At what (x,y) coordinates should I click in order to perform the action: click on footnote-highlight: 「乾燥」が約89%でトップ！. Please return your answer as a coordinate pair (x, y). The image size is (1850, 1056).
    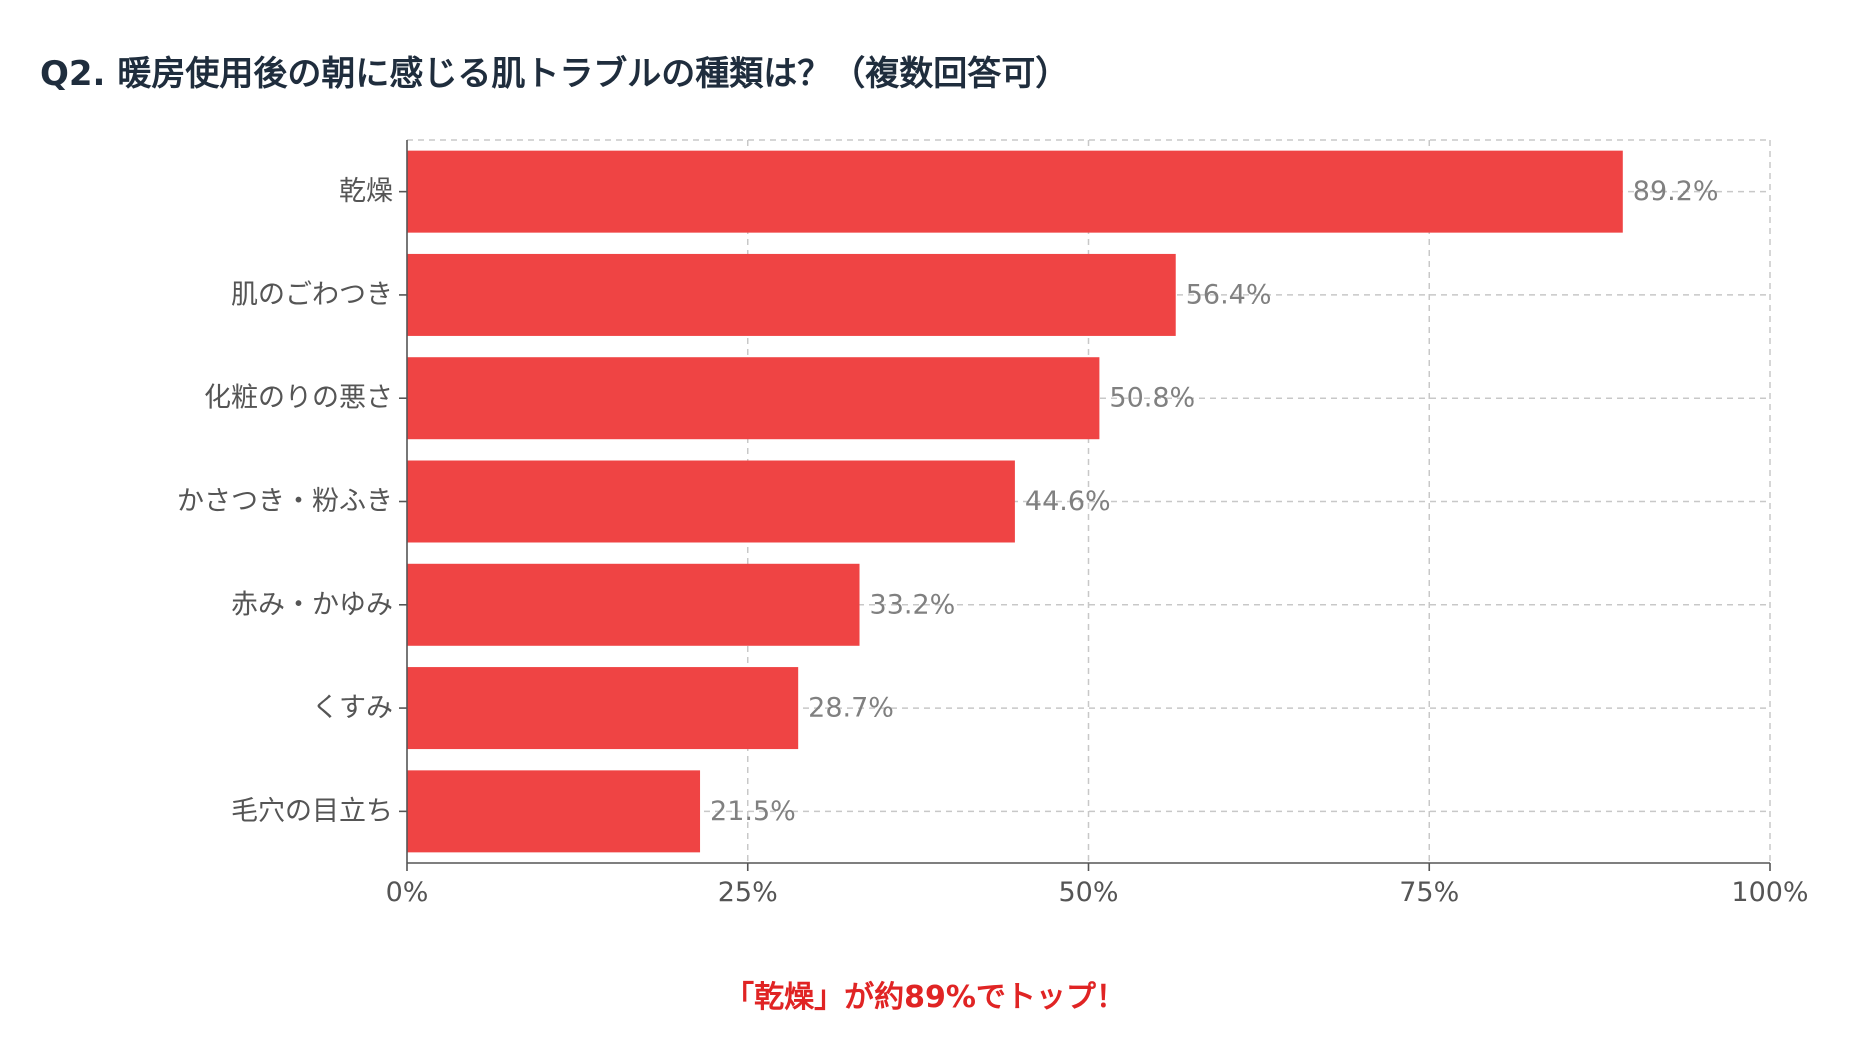
    Looking at the image, I should click on (925, 997).